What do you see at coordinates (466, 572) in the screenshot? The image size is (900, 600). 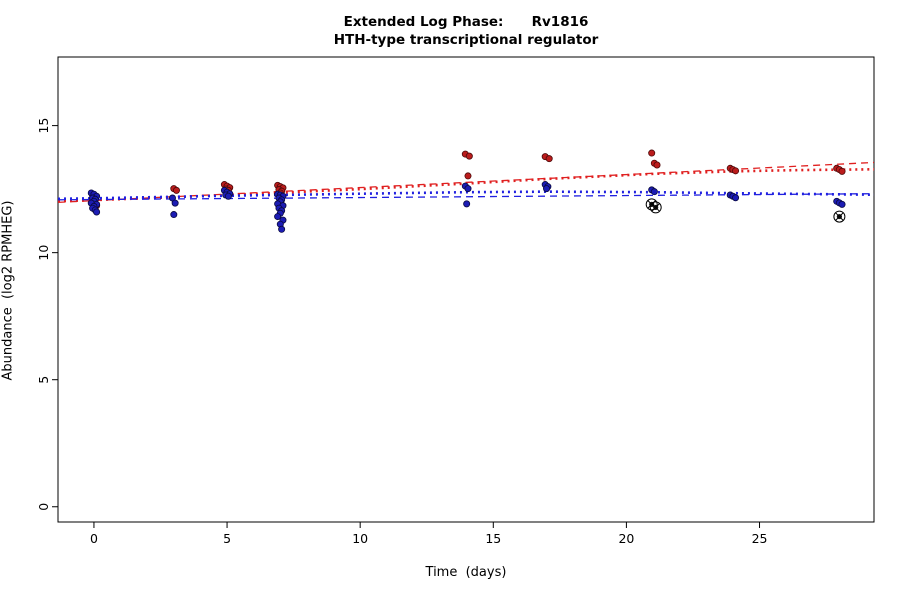 I see `x-axis-label: Time (days)` at bounding box center [466, 572].